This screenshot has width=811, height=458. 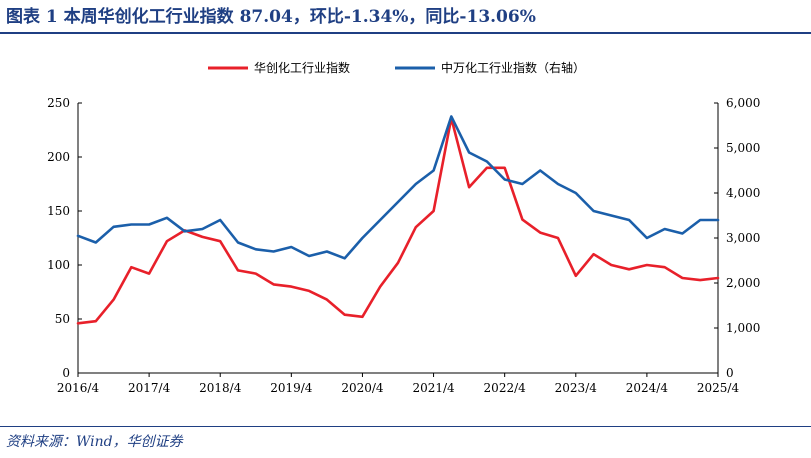 I want to click on y-left-tick-label: 150, so click(x=58, y=211).